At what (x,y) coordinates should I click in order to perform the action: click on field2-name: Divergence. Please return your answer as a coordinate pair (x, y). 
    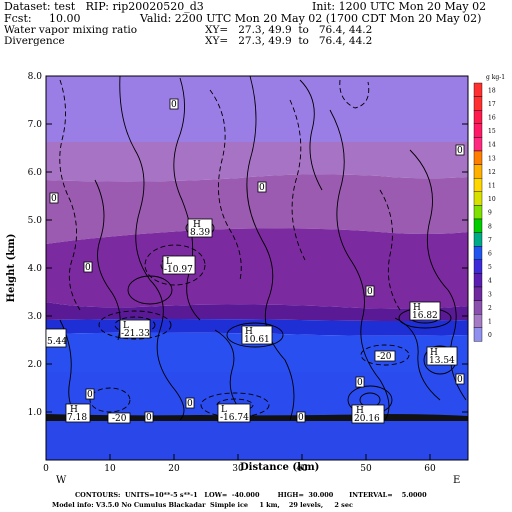
    Looking at the image, I should click on (34, 41).